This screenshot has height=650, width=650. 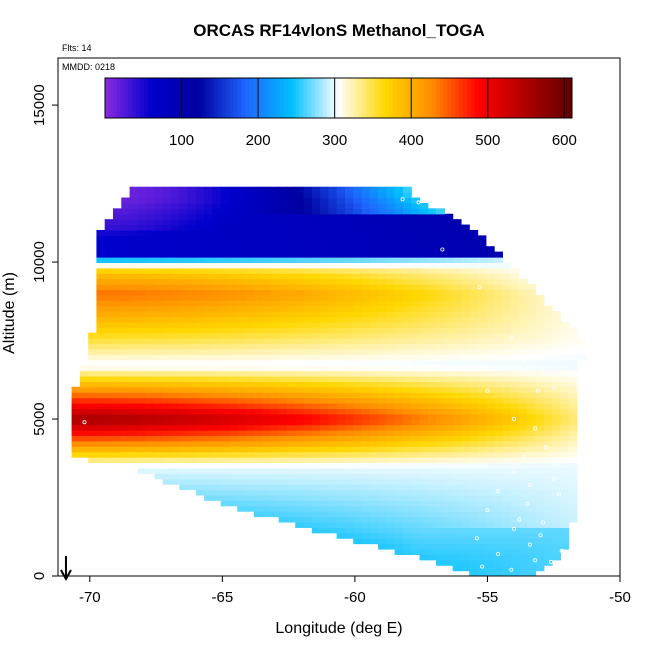 I want to click on flight-track-point, so click(x=402, y=199).